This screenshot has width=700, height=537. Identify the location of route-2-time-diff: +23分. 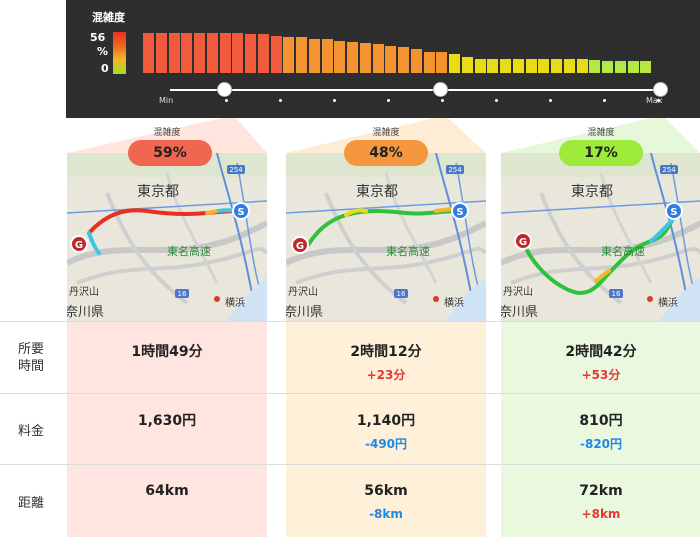
(386, 375).